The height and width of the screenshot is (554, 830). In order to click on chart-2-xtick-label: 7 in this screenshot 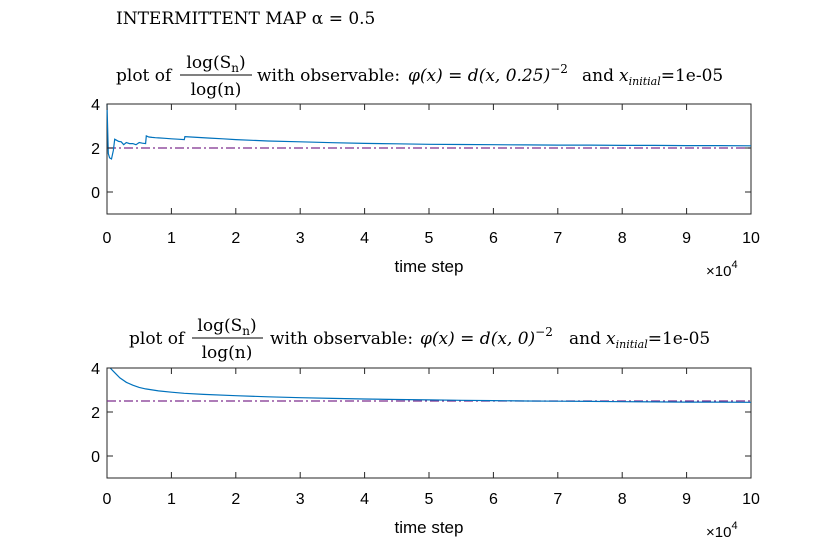, I will do `click(557, 499)`.